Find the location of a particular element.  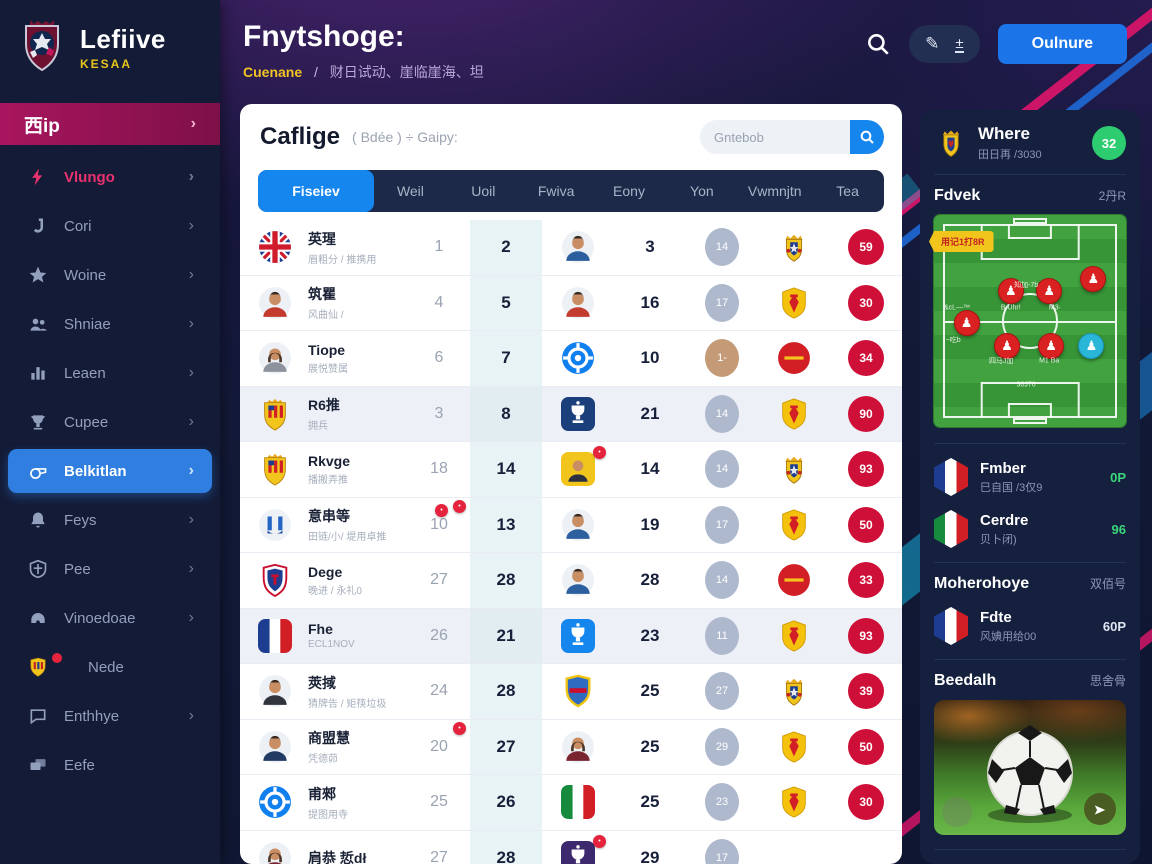

flag-france-icon is located at coordinates (951, 626).